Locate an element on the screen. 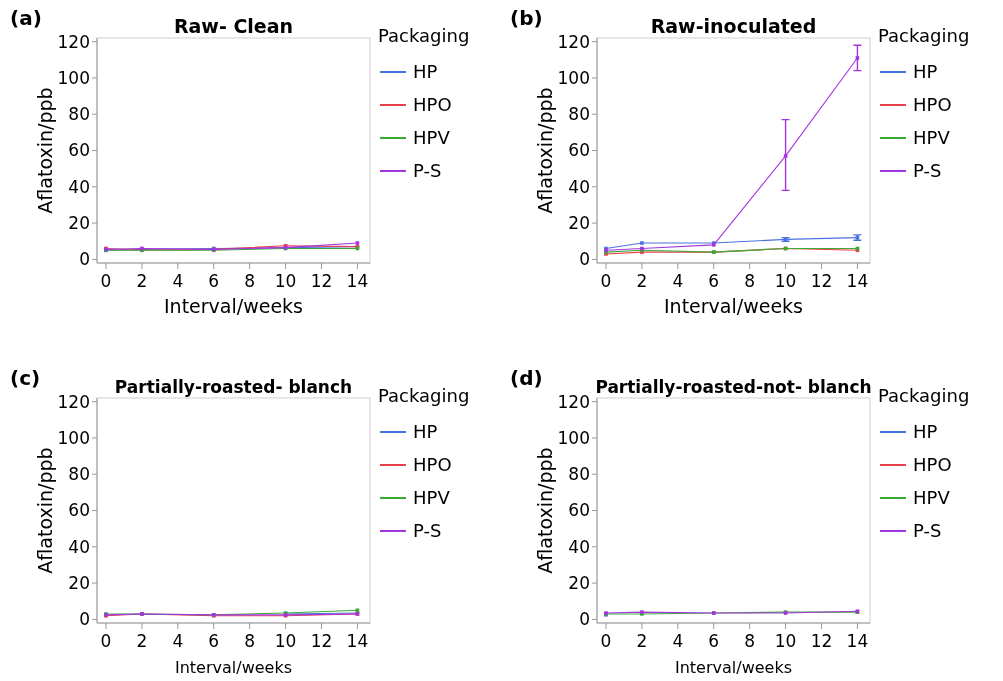 The image size is (1003, 681). chart-title: Raw-inoculated is located at coordinates (733, 26).